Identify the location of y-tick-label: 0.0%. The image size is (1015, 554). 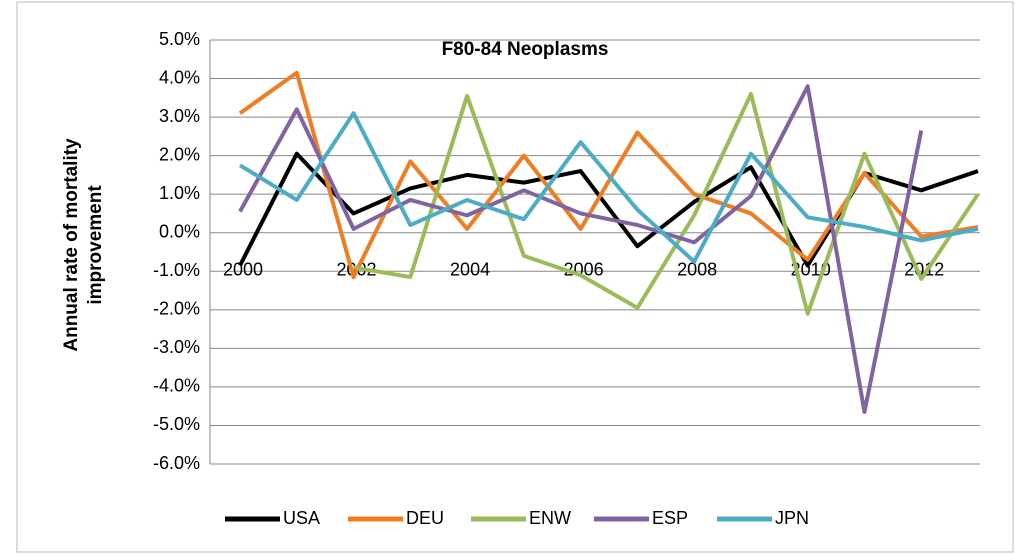
(179, 231).